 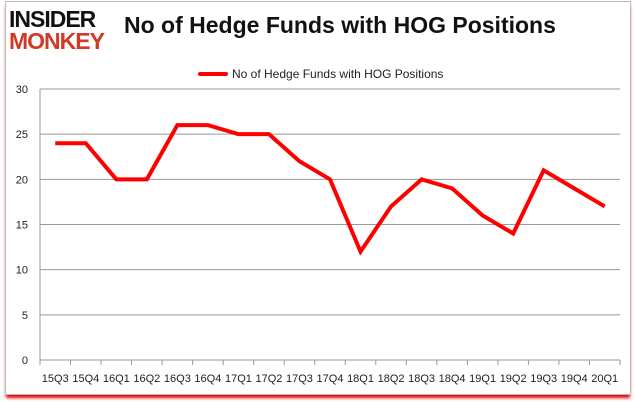 I want to click on legend-swatch, so click(x=213, y=74).